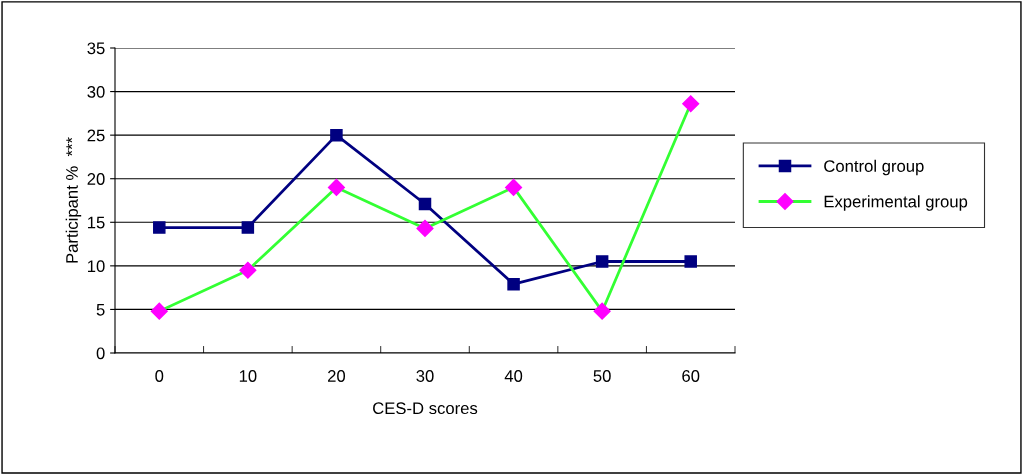 This screenshot has height=474, width=1023. Describe the element at coordinates (425, 408) in the screenshot. I see `x-axis-title: CES-D scores` at that location.